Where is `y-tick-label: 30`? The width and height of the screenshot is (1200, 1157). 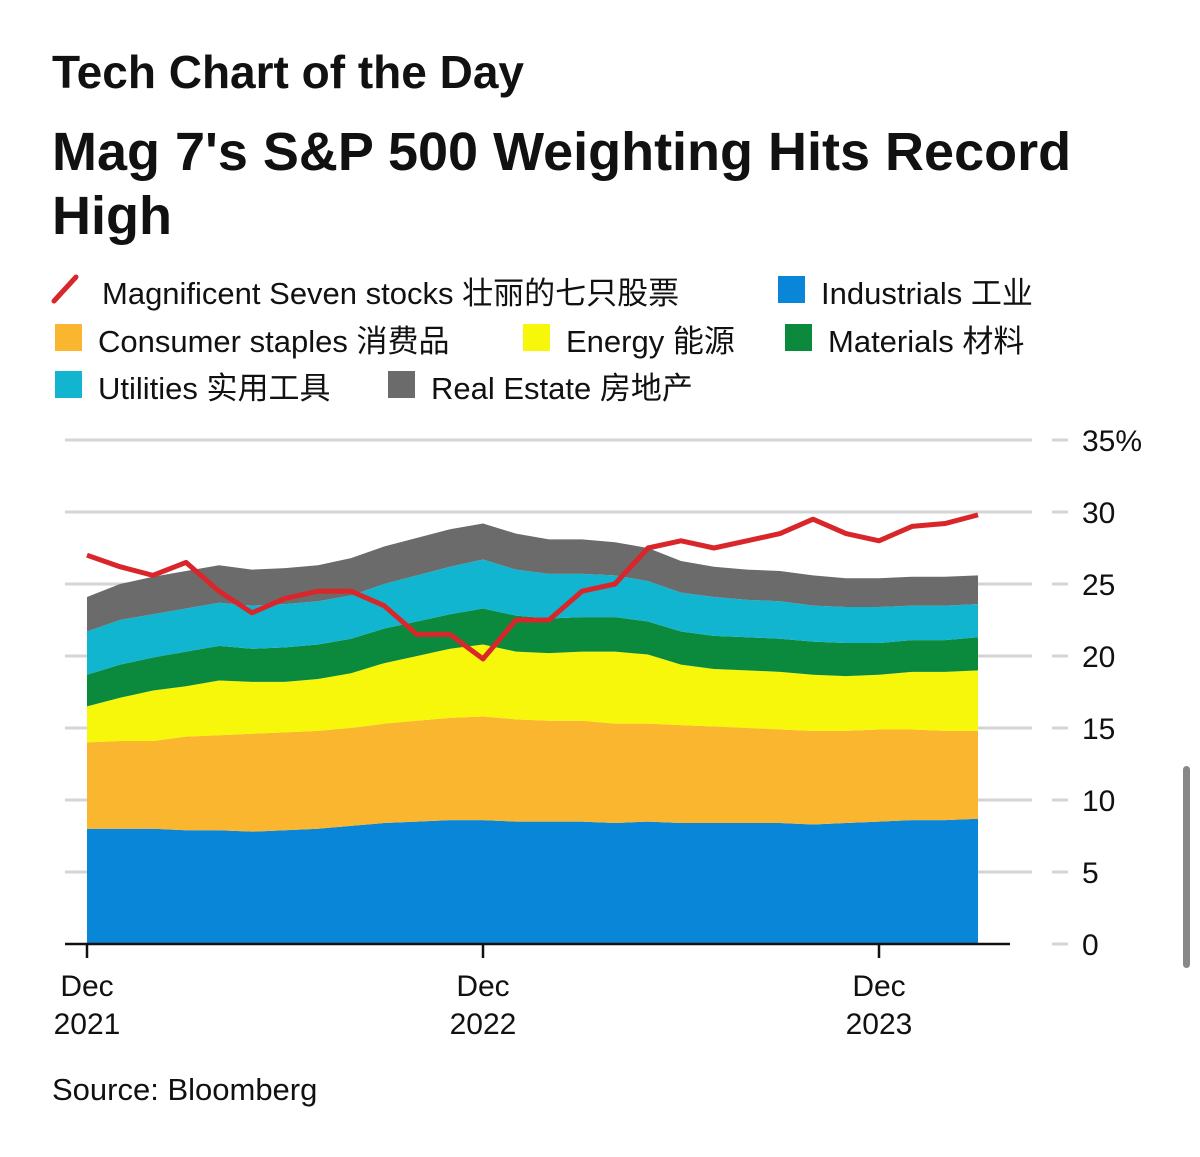
y-tick-label: 30 is located at coordinates (1098, 513).